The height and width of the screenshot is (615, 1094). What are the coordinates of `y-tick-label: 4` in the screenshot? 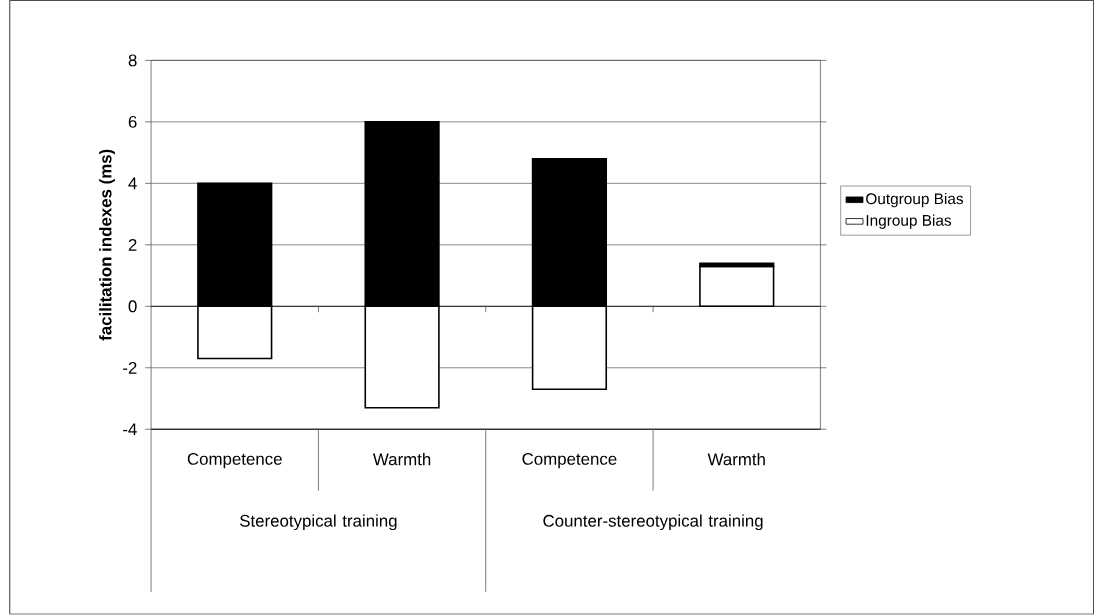 It's located at (132, 183).